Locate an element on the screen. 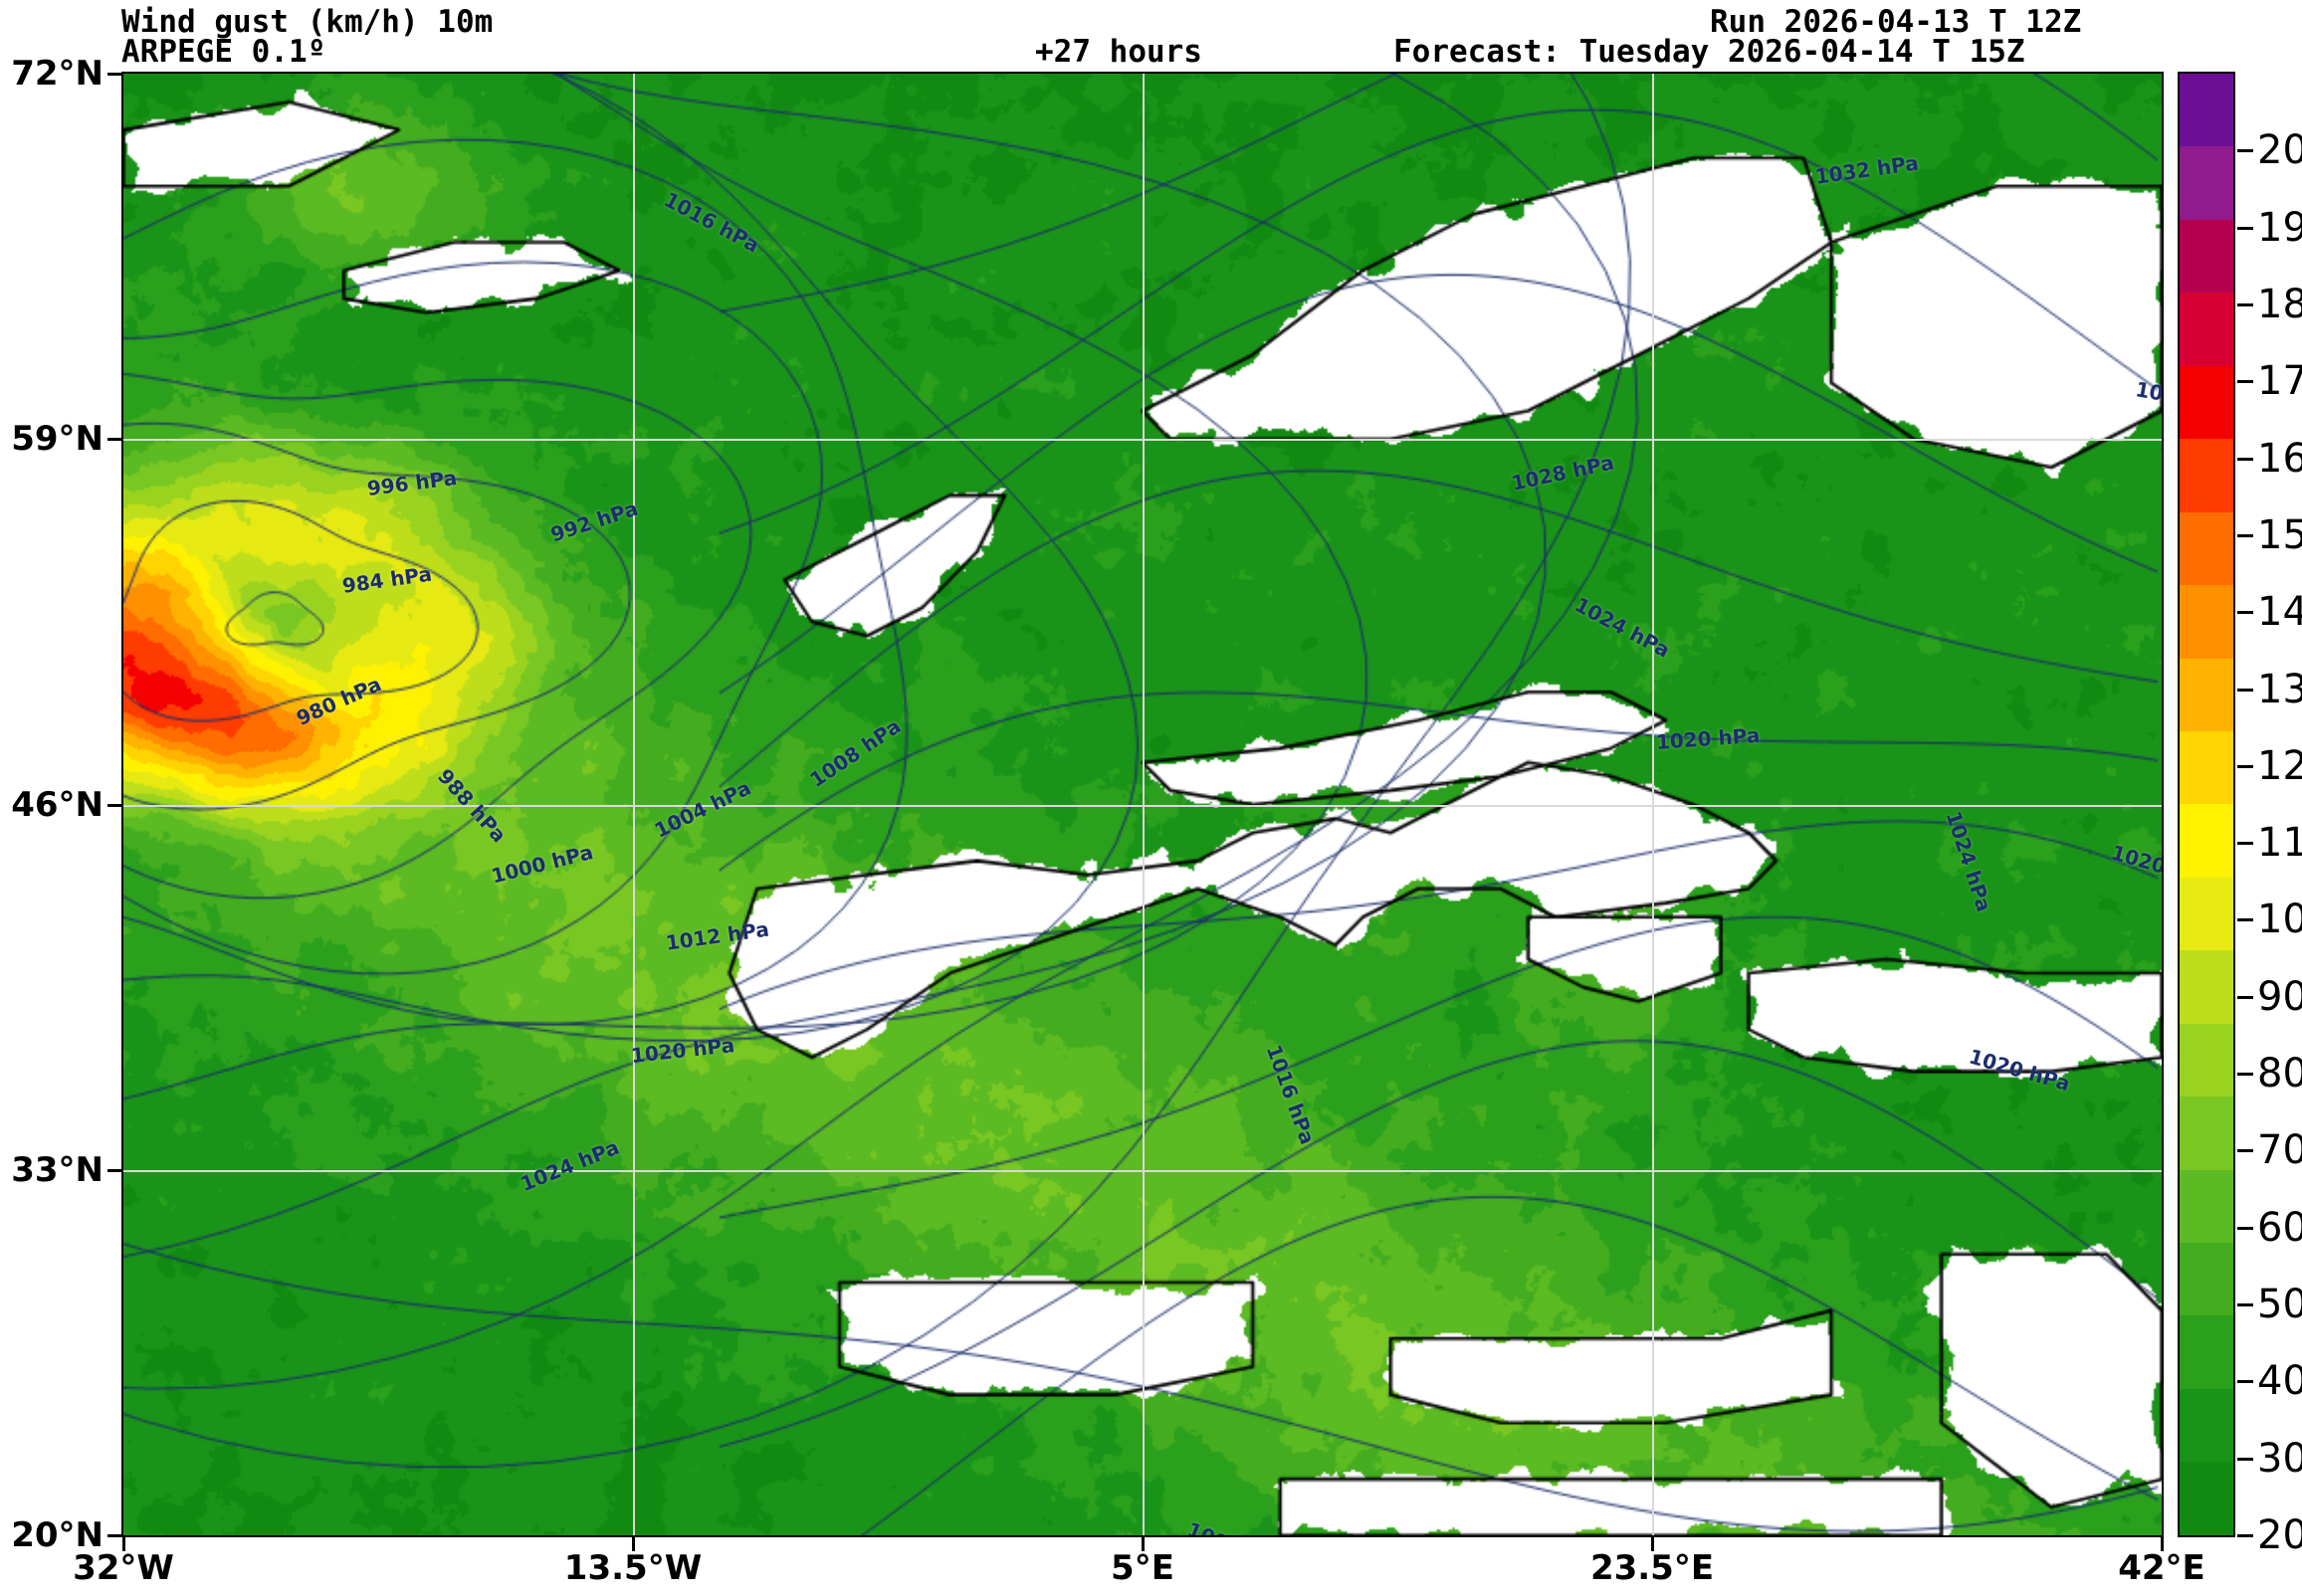 Image resolution: width=2302 pixels, height=1596 pixels. y-axis-tick-label: 20°N is located at coordinates (57, 1535).